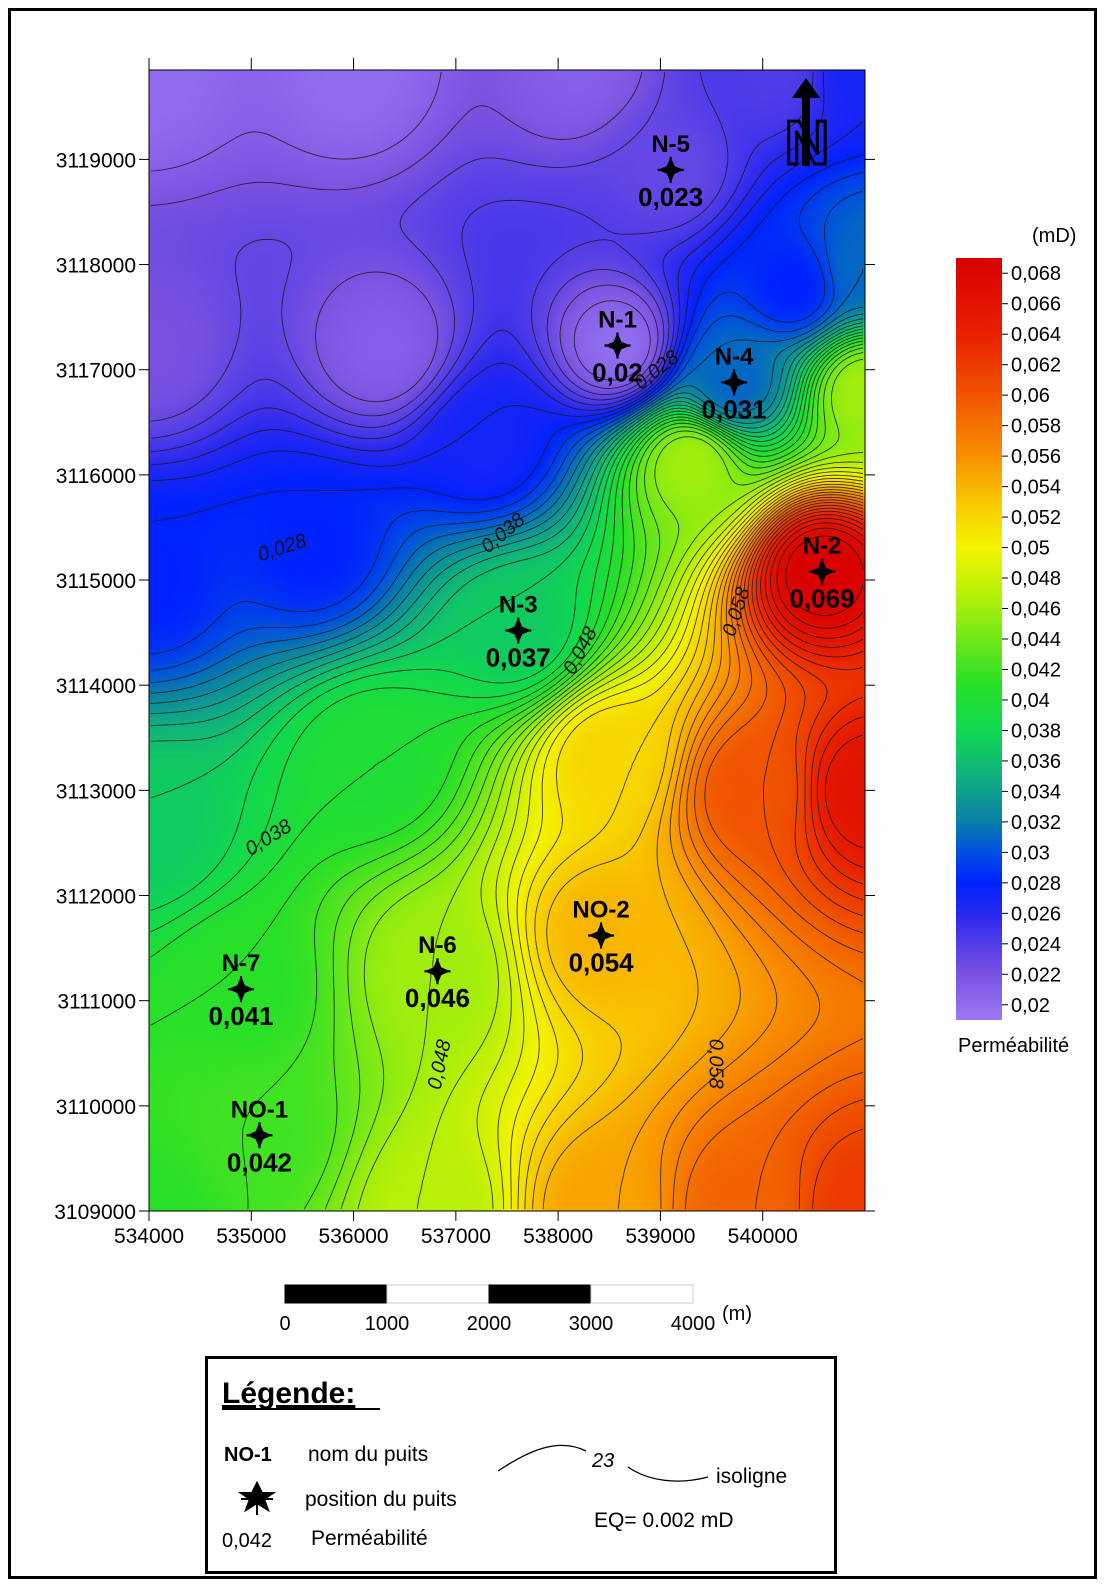 The image size is (1107, 1591). I want to click on well-name-label: N-5, so click(670, 144).